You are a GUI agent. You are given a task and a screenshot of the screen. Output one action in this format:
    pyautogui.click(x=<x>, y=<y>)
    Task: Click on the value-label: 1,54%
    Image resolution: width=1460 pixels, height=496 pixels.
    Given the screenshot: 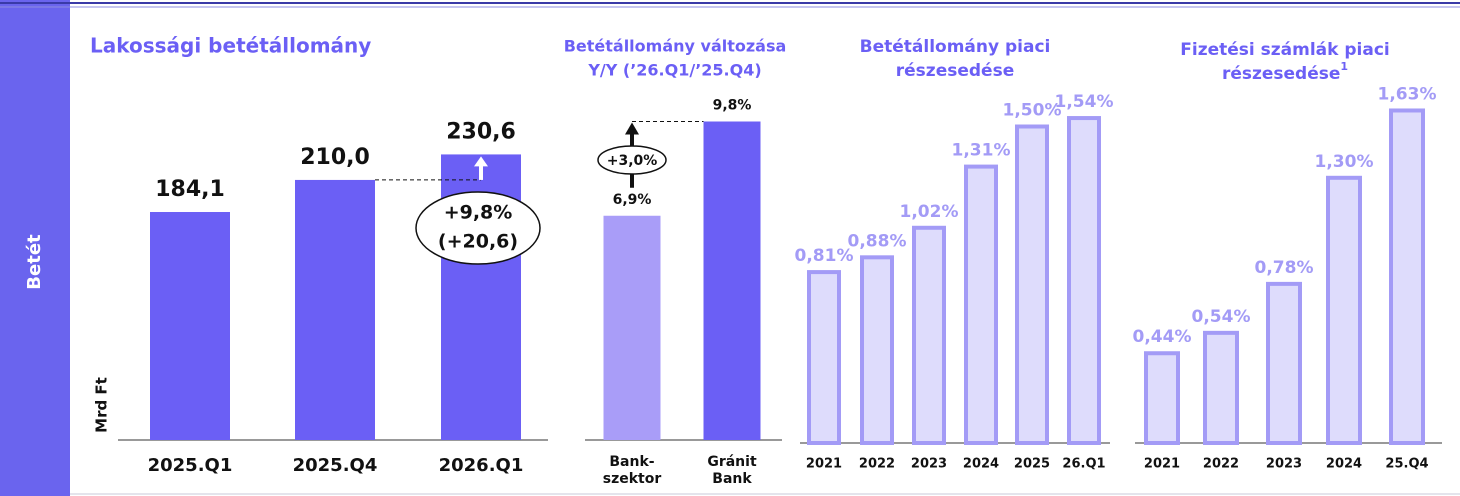 What is the action you would take?
    pyautogui.click(x=1084, y=102)
    